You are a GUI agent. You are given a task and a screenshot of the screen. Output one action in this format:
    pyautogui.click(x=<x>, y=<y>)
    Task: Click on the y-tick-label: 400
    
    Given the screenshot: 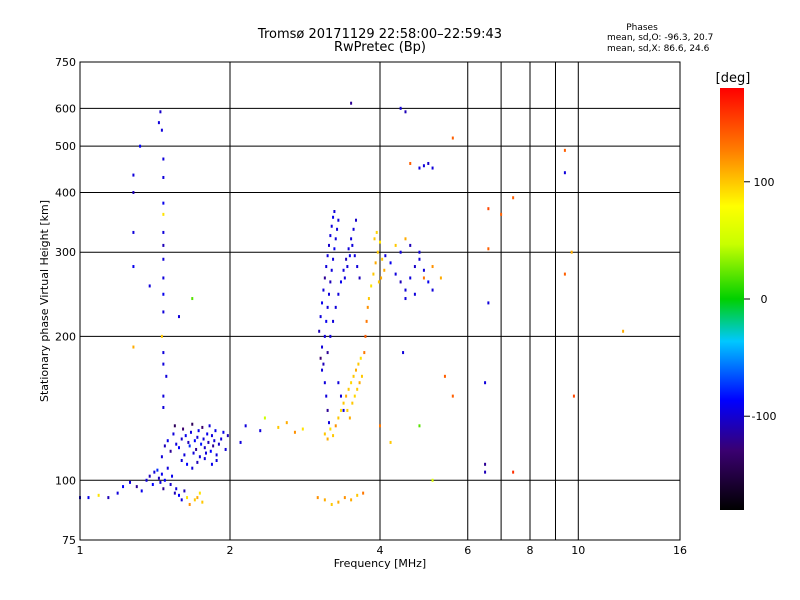 What is the action you would take?
    pyautogui.click(x=65, y=192)
    